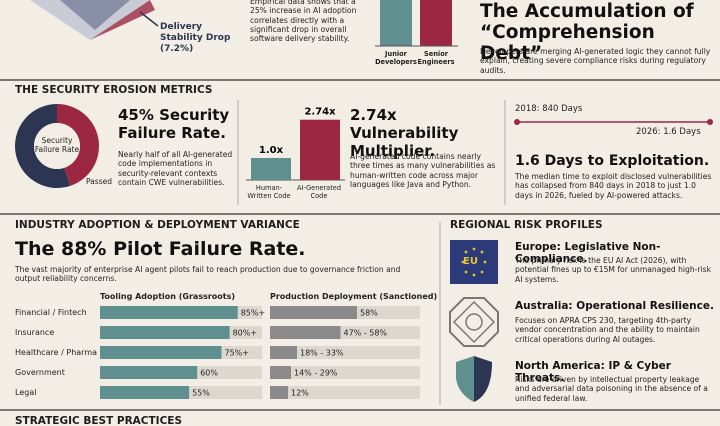 This screenshot has height=426, width=720. What do you see at coordinates (157, 225) in the screenshot?
I see `section-heading: INDUSTRY ADOPTION & DEPLOYMENT VARIANCE` at bounding box center [157, 225].